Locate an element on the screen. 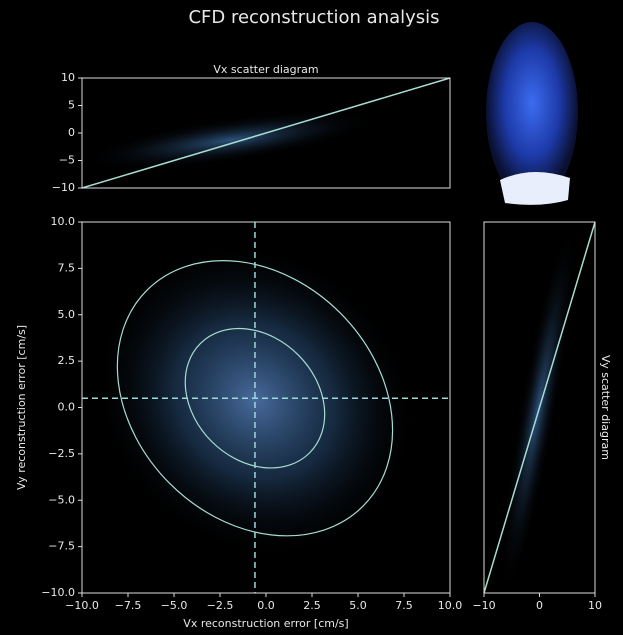 Image resolution: width=623 pixels, height=635 pixels. x-tick-label: −7.5 is located at coordinates (128, 605).